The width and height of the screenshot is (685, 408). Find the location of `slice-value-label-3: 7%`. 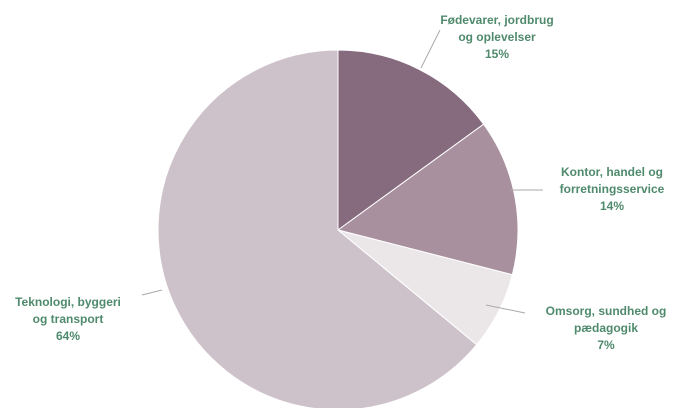

slice-value-label-3: 7% is located at coordinates (606, 345).